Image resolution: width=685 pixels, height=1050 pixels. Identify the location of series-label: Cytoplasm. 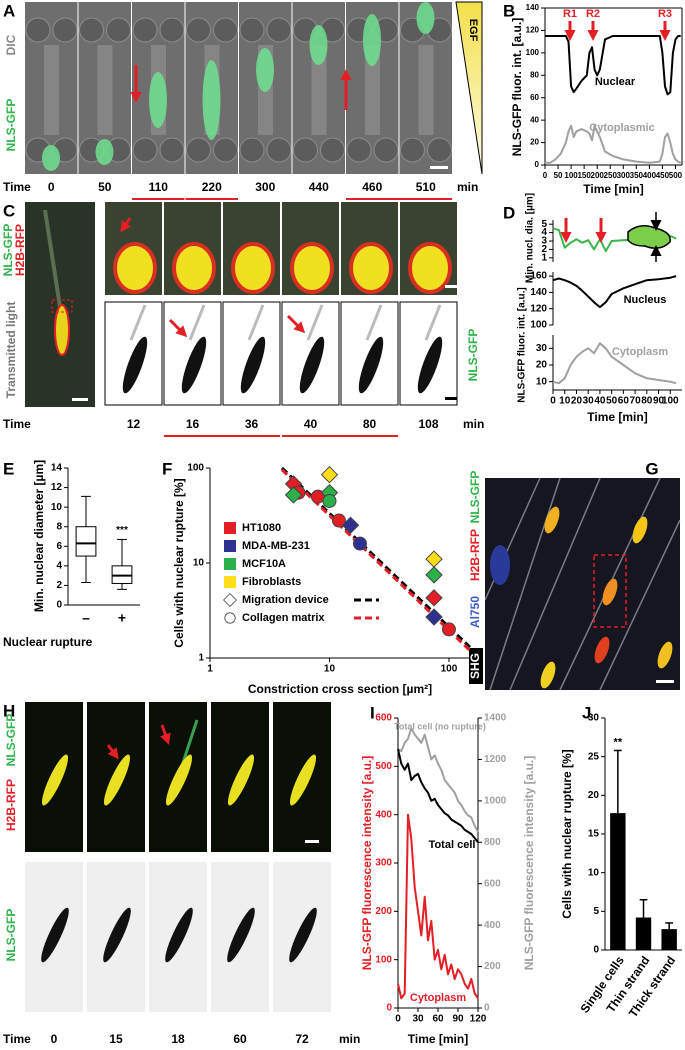
(640, 352).